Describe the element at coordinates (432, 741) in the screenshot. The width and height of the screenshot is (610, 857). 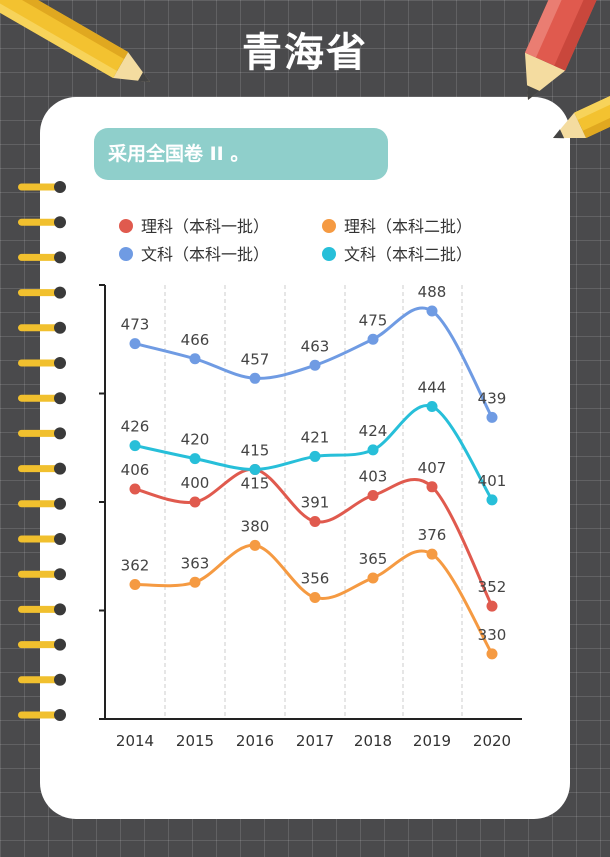
I see `x-tick-label: 2019` at that location.